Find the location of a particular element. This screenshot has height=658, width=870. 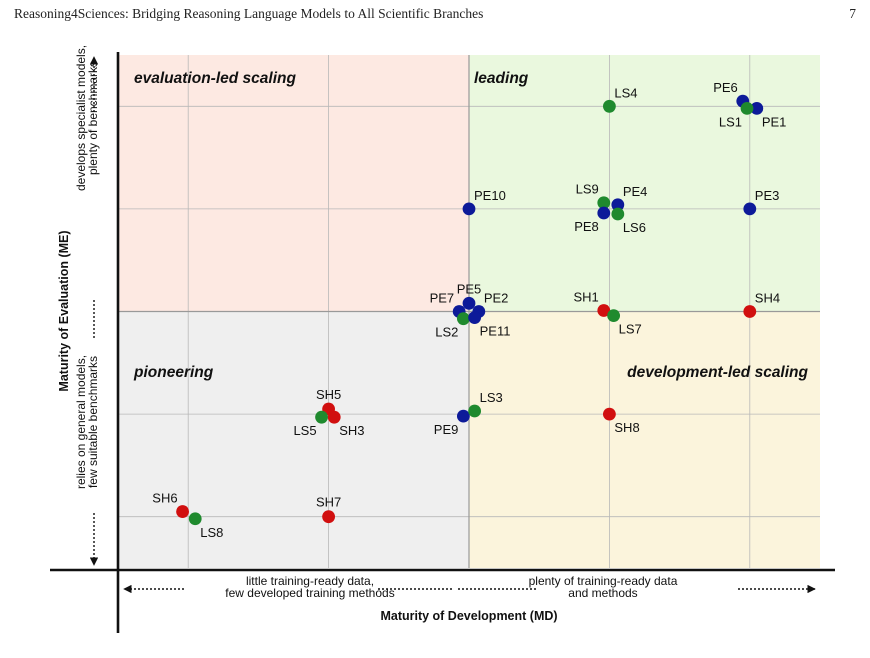

point-label-pe7: PE7 is located at coordinates (442, 298).